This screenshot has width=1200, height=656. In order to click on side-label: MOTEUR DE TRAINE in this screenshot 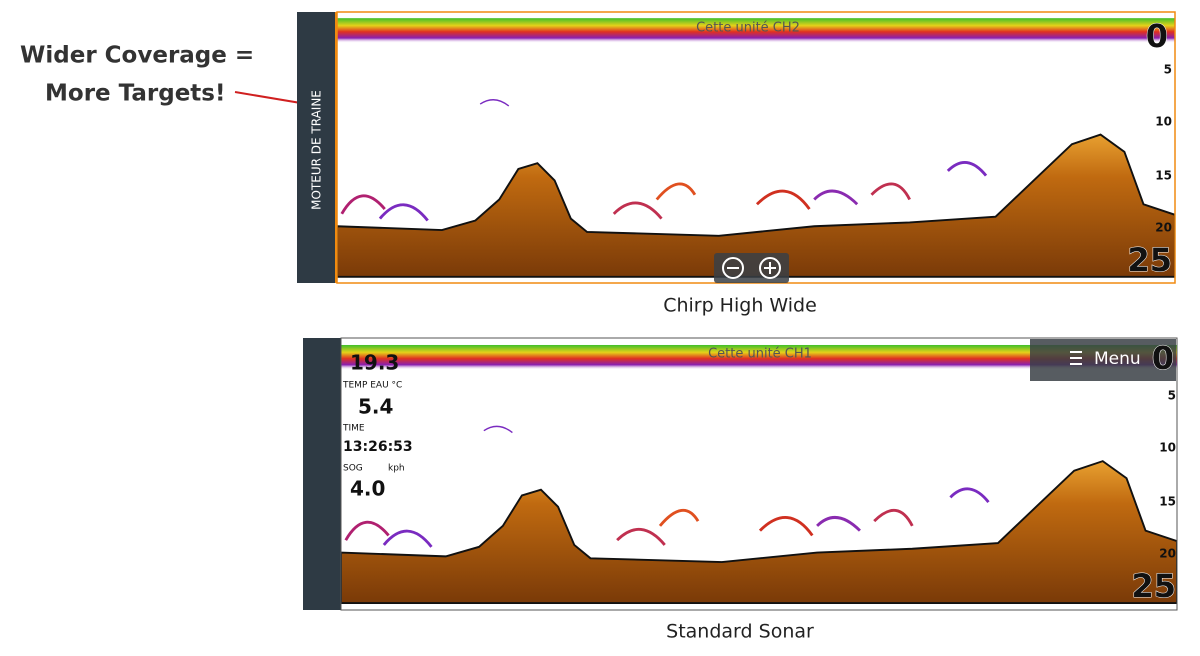, I will do `click(317, 150)`.